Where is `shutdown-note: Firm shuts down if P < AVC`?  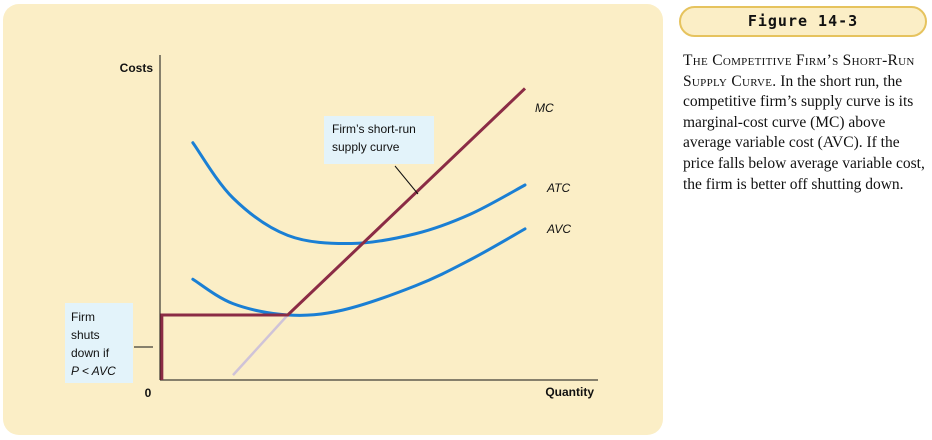
shutdown-note: Firm shuts down if P < AVC is located at coordinates (99, 343).